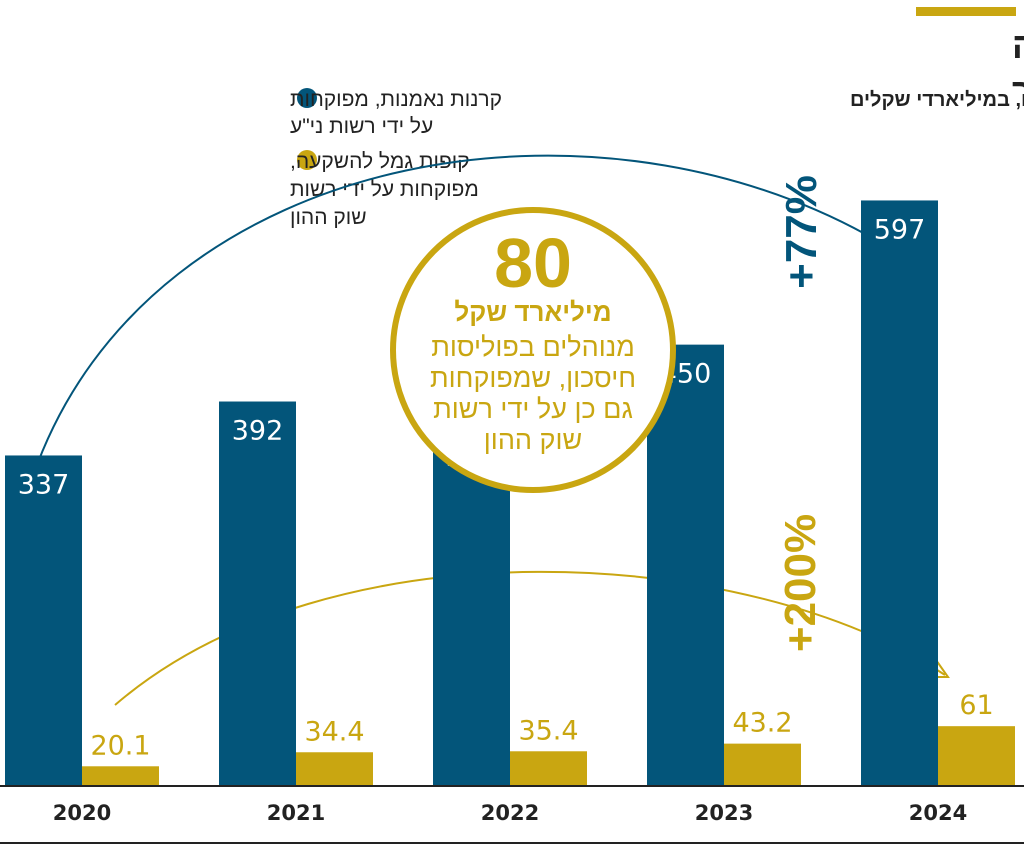 Image resolution: width=1024 pixels, height=847 pixels. Describe the element at coordinates (800, 583) in the screenshot. I see `gold-growth-label: +200%` at that location.